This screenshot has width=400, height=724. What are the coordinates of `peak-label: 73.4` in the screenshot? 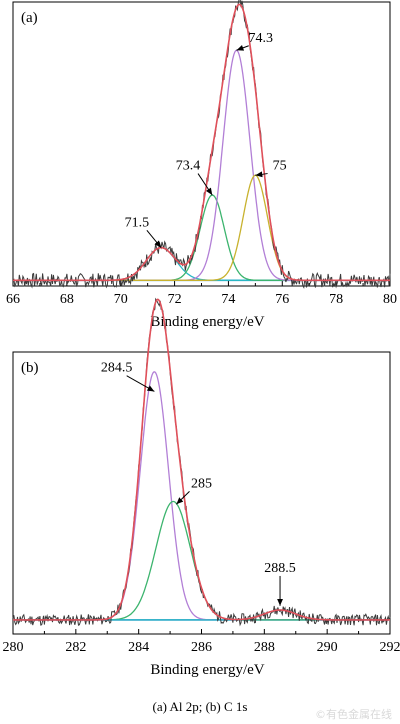 It's located at (188, 166).